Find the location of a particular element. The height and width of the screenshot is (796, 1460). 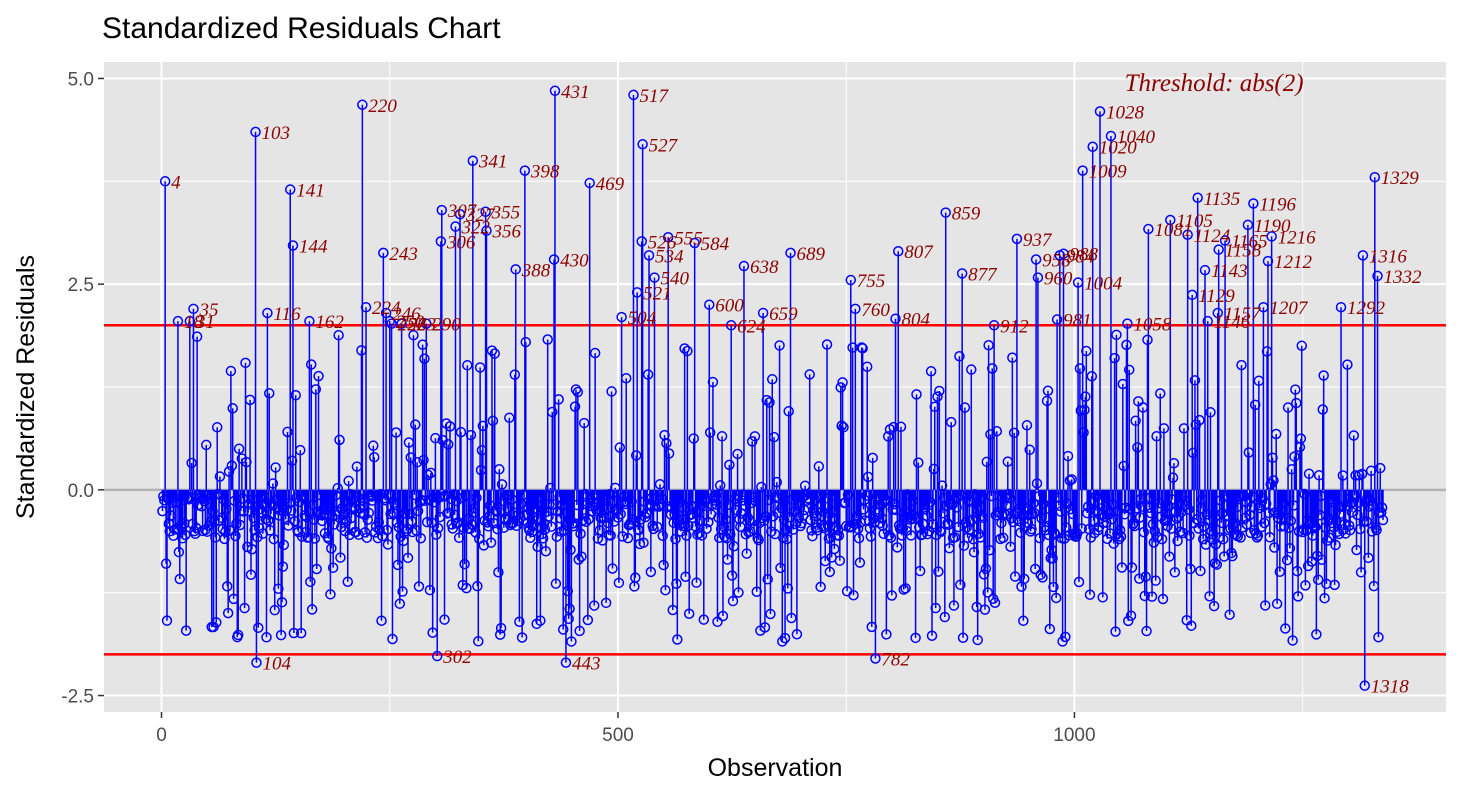

outlier-label: 877 is located at coordinates (983, 274).